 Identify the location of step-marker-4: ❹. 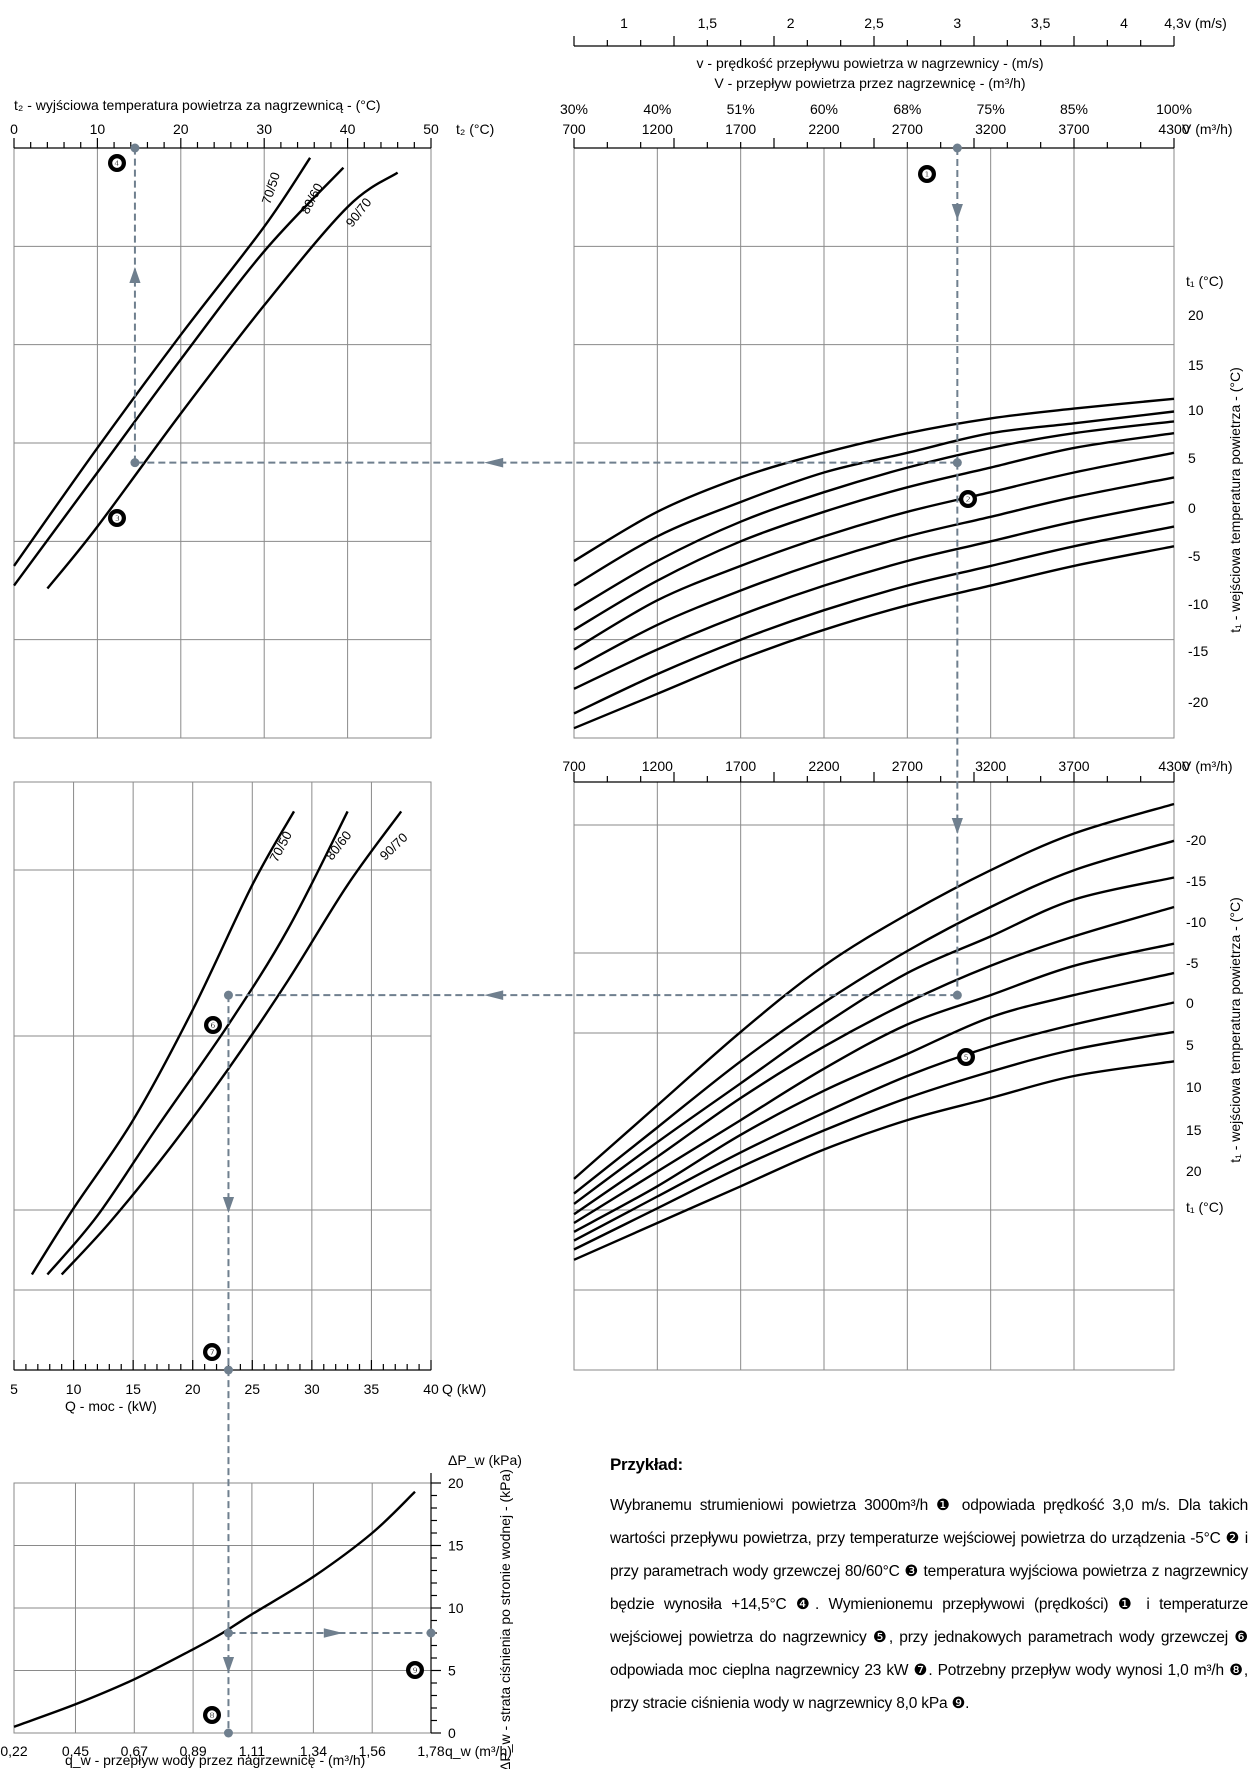
(117, 163).